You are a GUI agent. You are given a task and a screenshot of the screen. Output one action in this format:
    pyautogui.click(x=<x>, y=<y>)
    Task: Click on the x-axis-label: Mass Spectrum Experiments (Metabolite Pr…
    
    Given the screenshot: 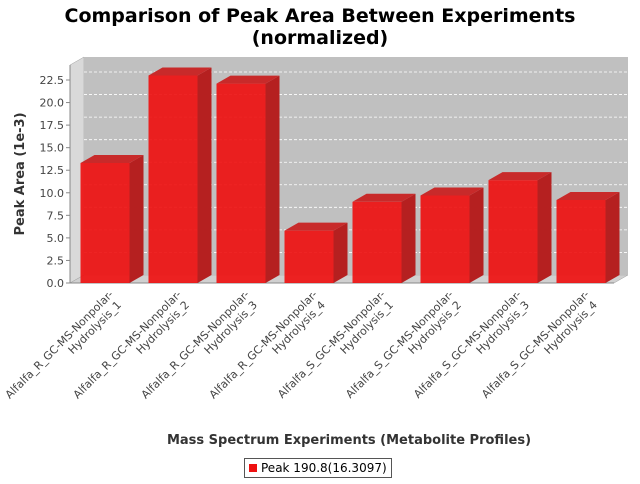 What is the action you would take?
    pyautogui.click(x=349, y=440)
    